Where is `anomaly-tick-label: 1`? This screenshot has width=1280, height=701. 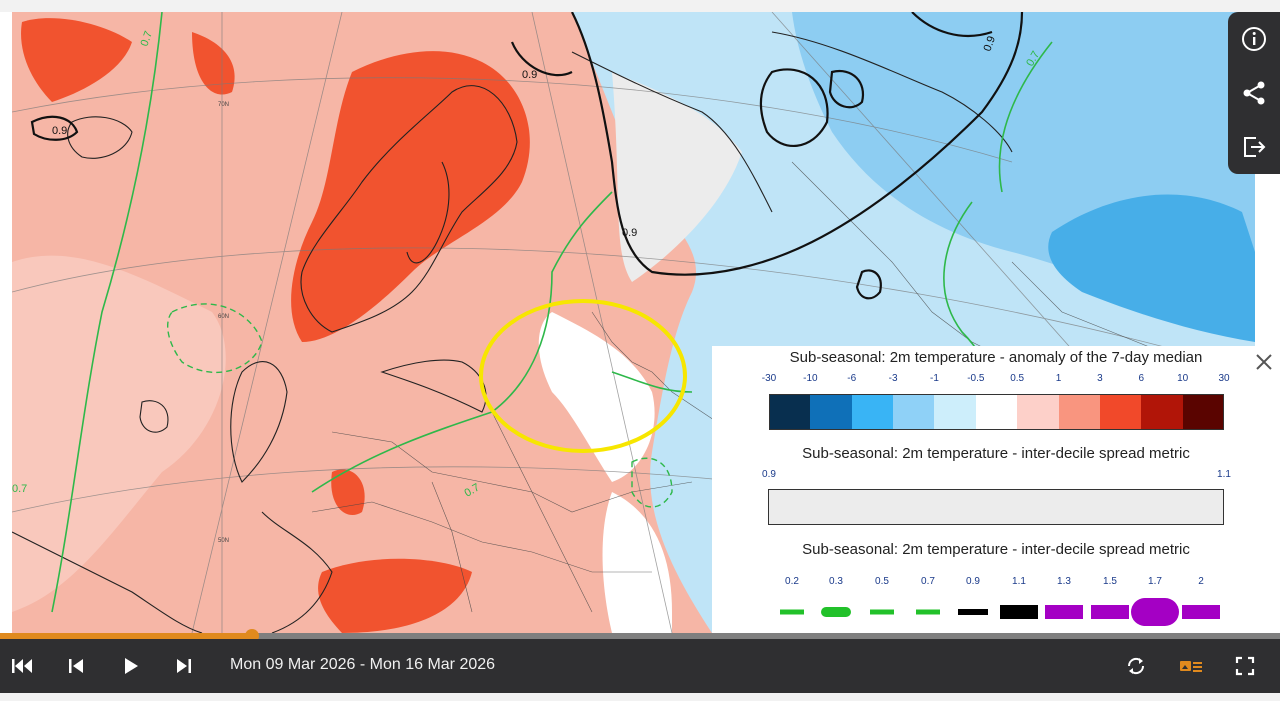 anomaly-tick-label: 1 is located at coordinates (1058, 378).